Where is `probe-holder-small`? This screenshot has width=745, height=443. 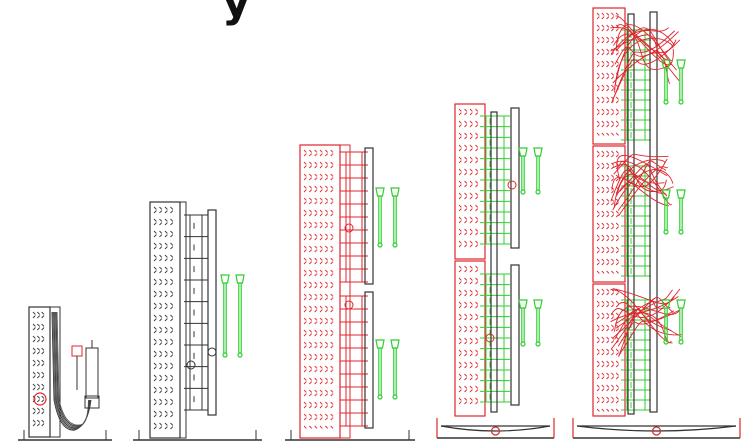 probe-holder-small is located at coordinates (77, 351).